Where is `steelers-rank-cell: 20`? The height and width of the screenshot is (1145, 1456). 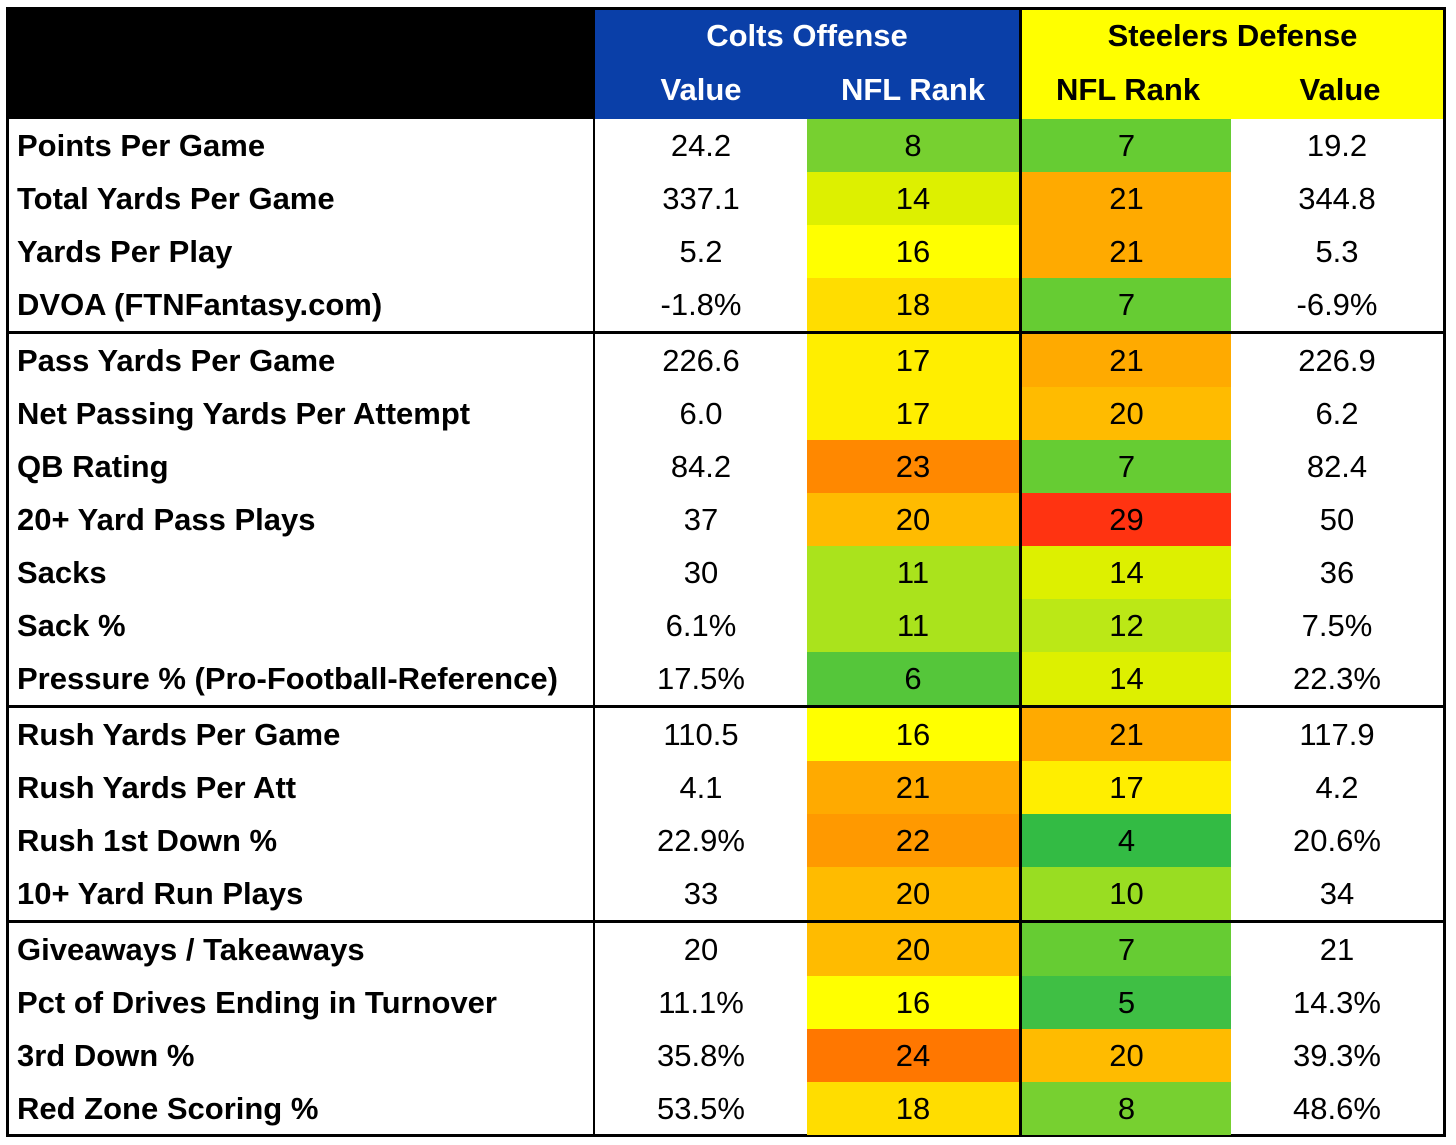
steelers-rank-cell: 20 is located at coordinates (1125, 1055).